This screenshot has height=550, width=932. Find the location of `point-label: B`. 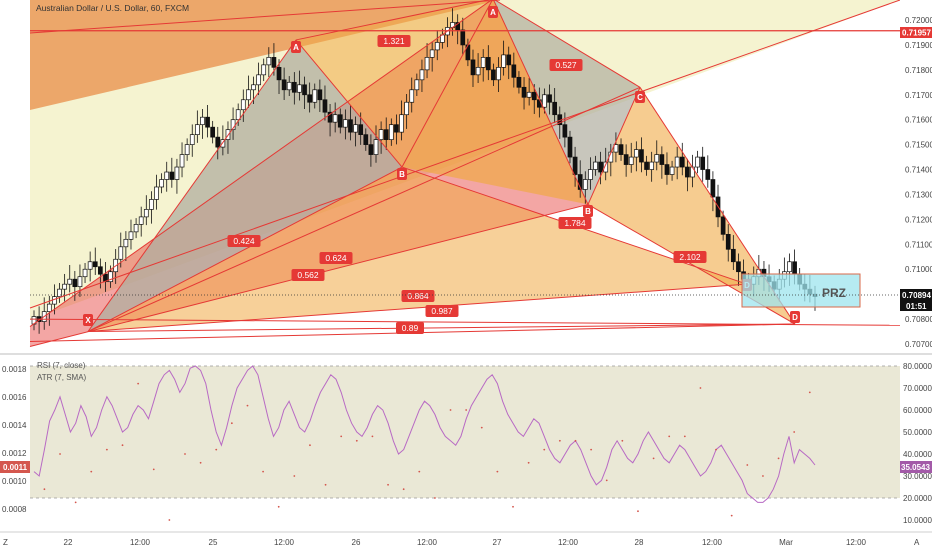

point-label: B is located at coordinates (588, 211).